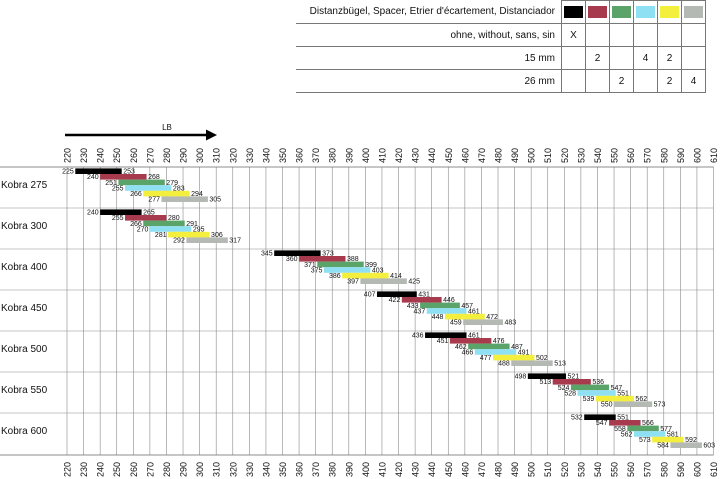 The height and width of the screenshot is (479, 720). Describe the element at coordinates (709, 446) in the screenshot. I see `bar-end-label: 603` at that location.